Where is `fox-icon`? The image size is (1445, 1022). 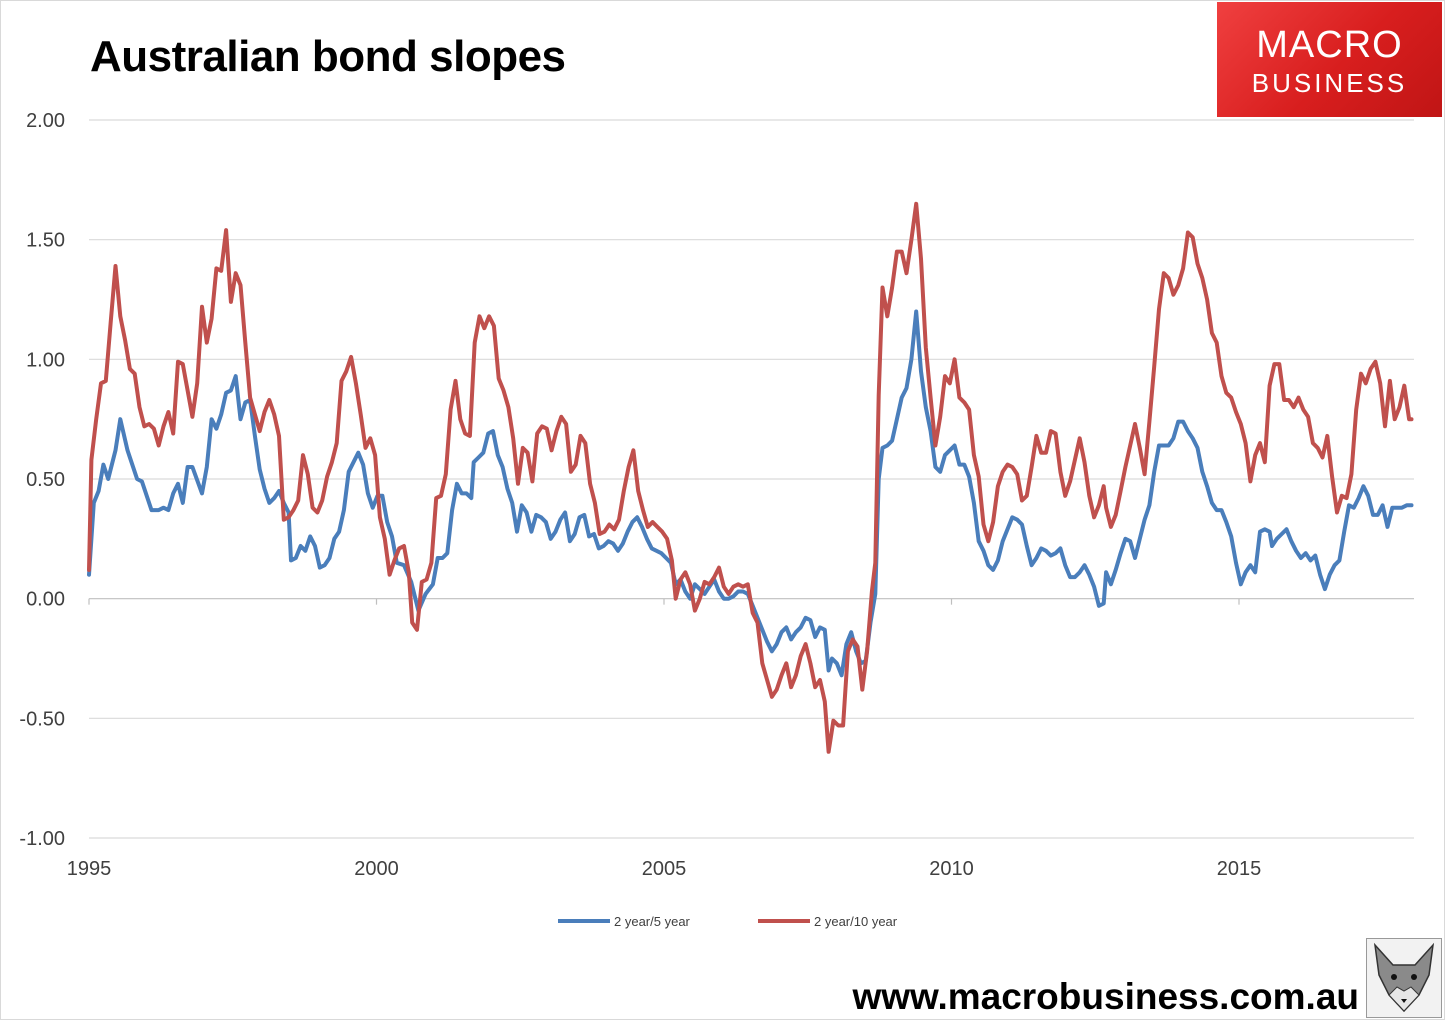 fox-icon is located at coordinates (1404, 977).